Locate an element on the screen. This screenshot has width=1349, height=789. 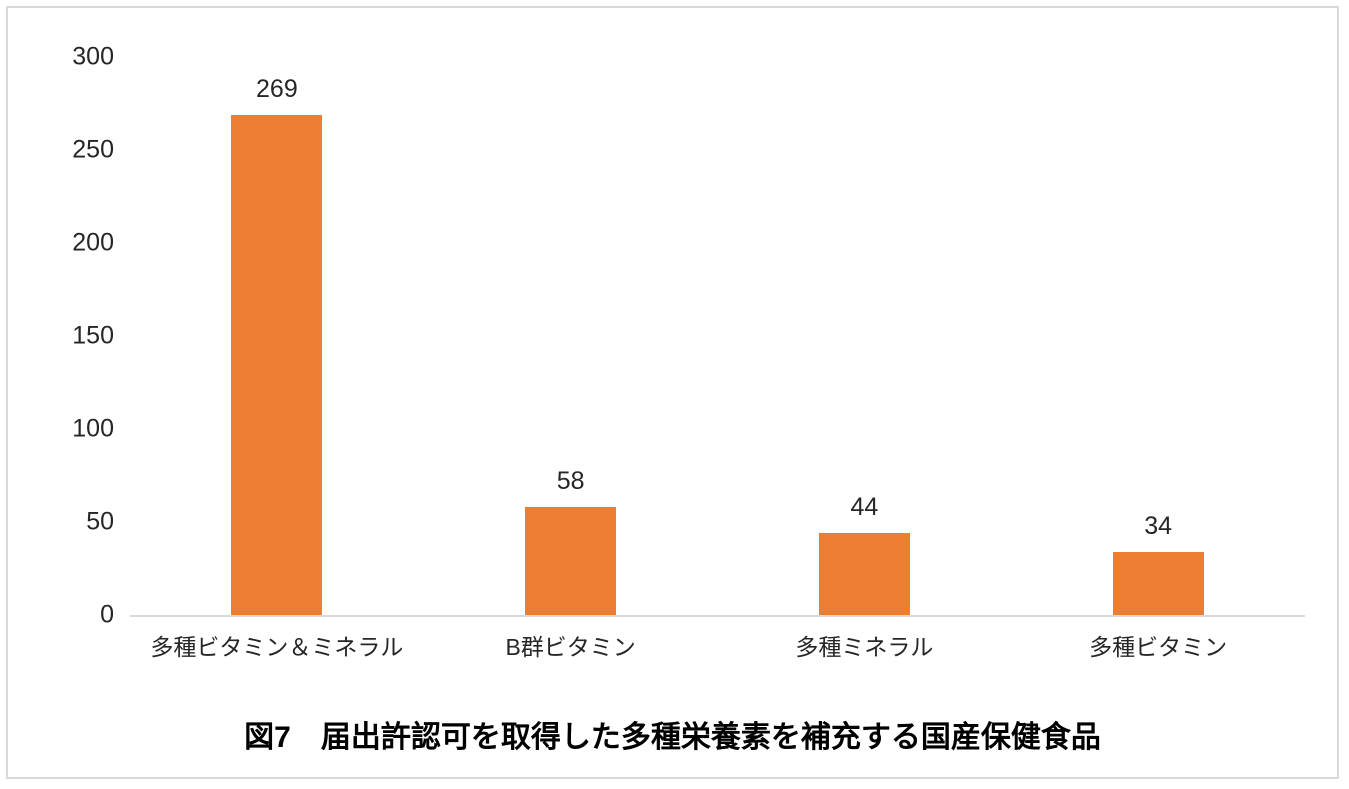
bar-value-label: 269 is located at coordinates (277, 88).